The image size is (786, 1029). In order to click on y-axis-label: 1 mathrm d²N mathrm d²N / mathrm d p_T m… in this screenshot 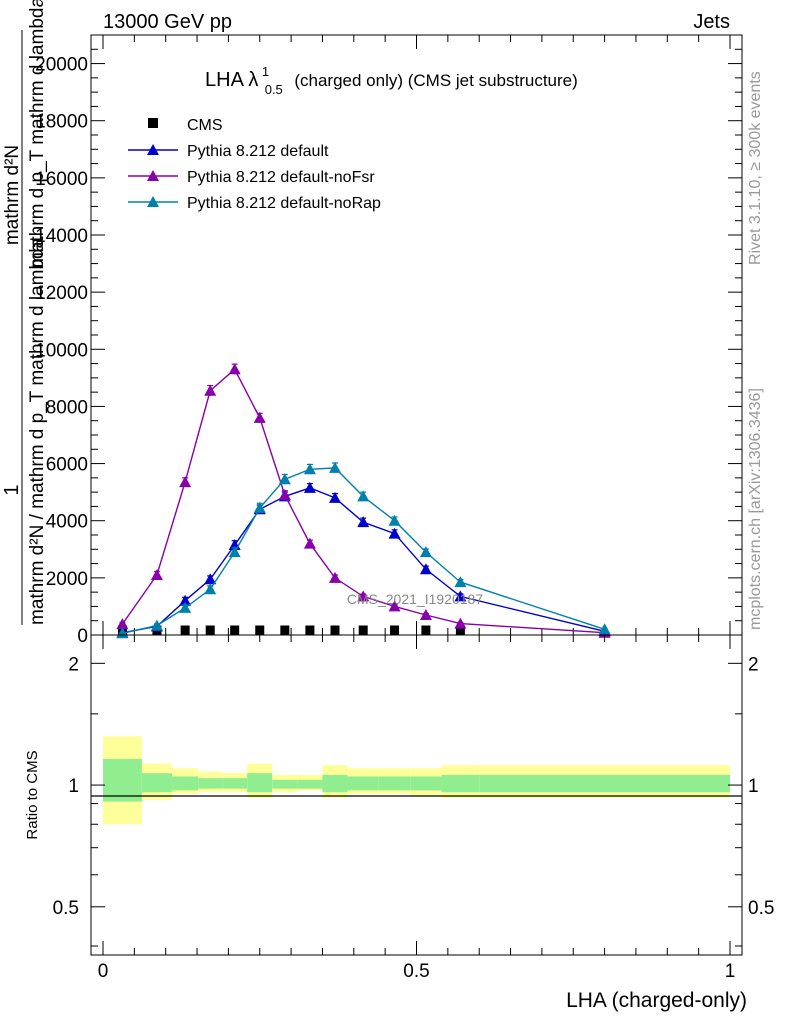, I will do `click(24, 312)`.